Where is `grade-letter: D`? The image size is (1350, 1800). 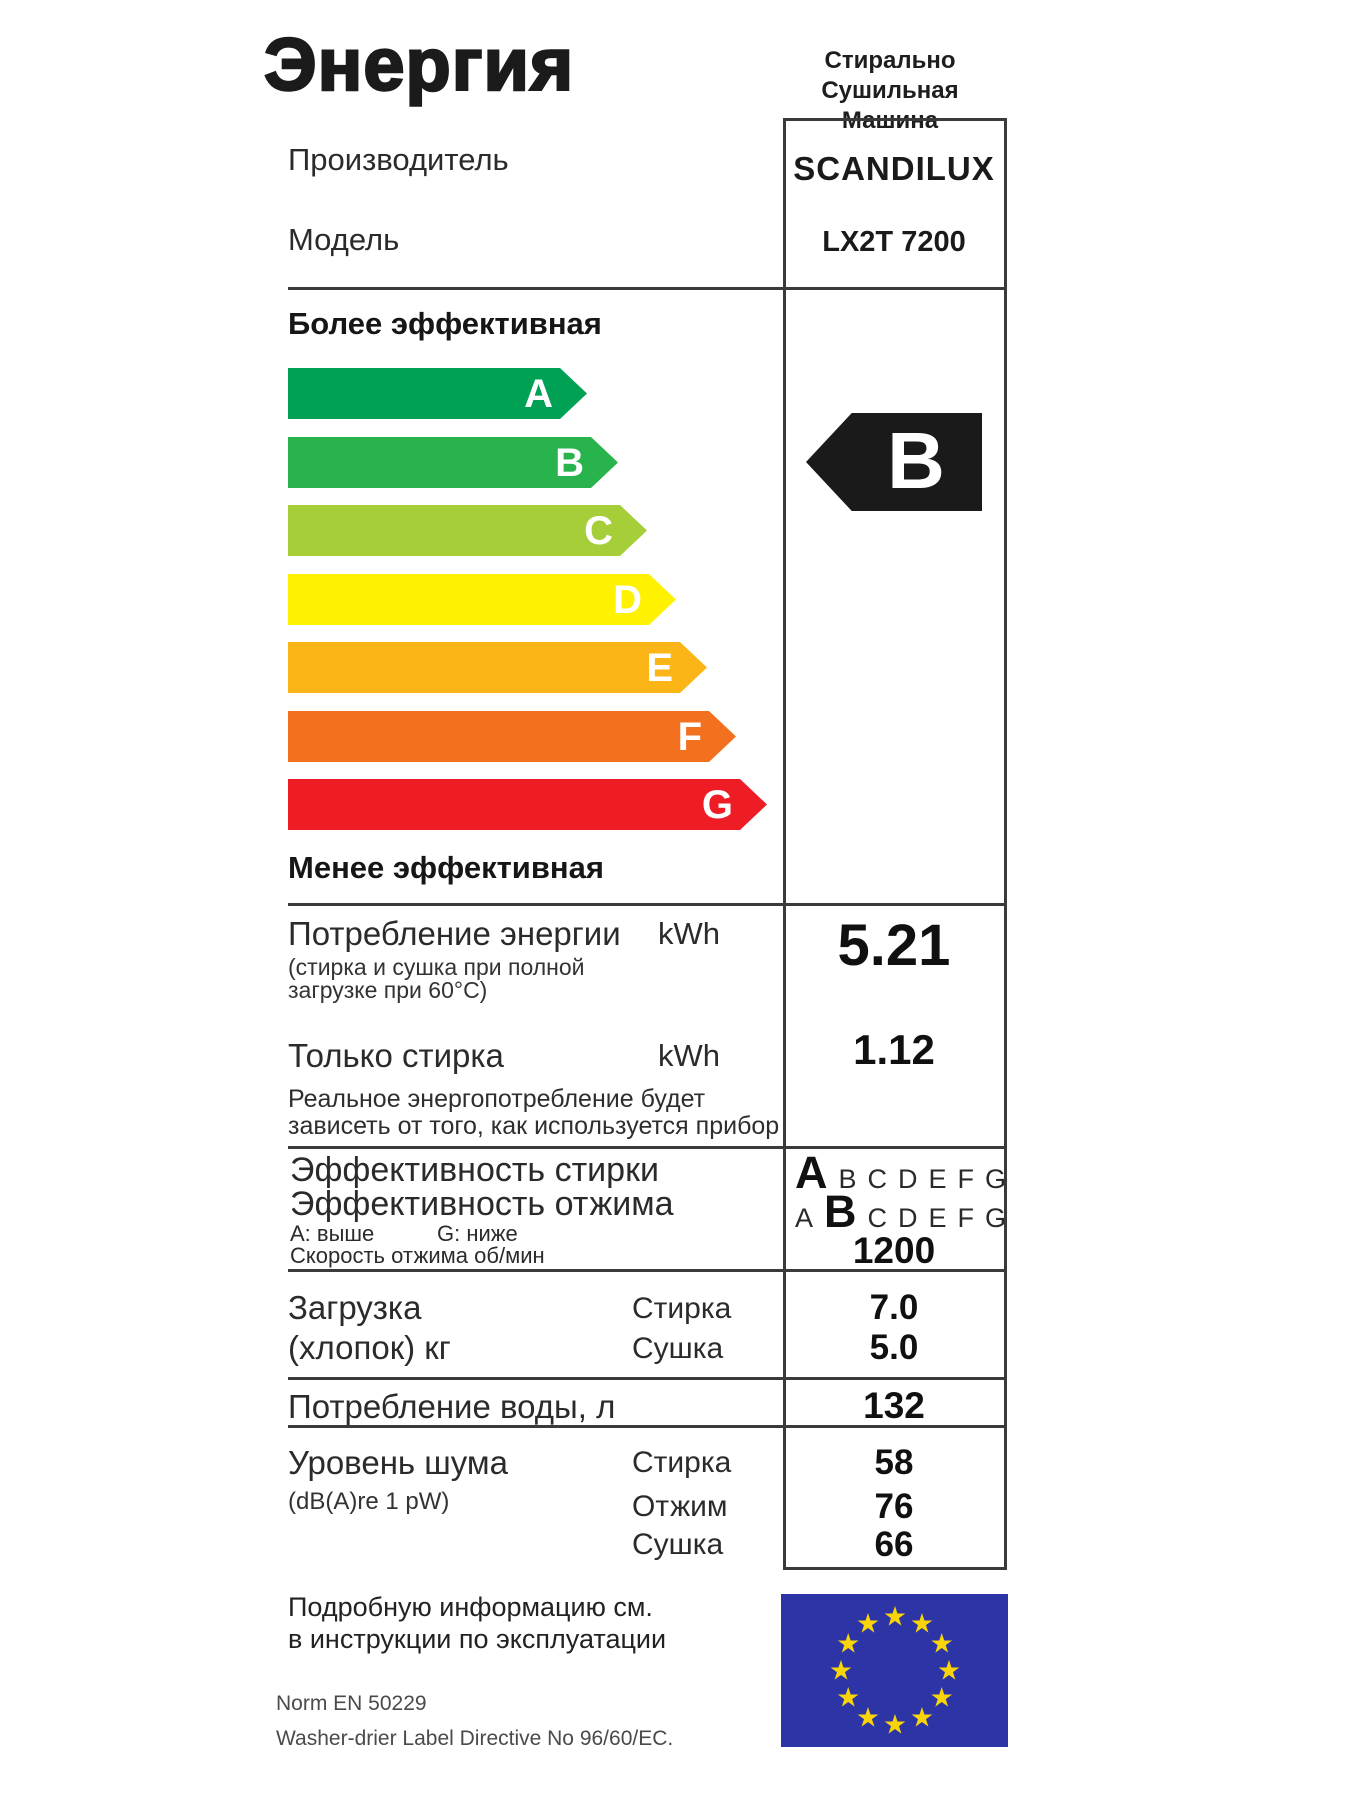
grade-letter: D is located at coordinates (627, 600).